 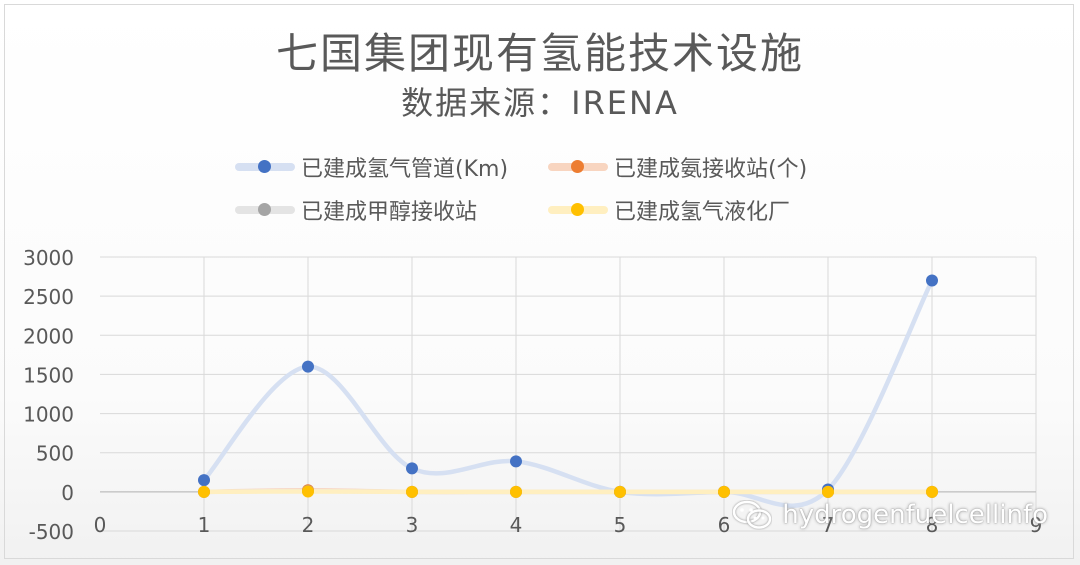 I want to click on legend-label: 已建成甲醇接收站, so click(x=389, y=212).